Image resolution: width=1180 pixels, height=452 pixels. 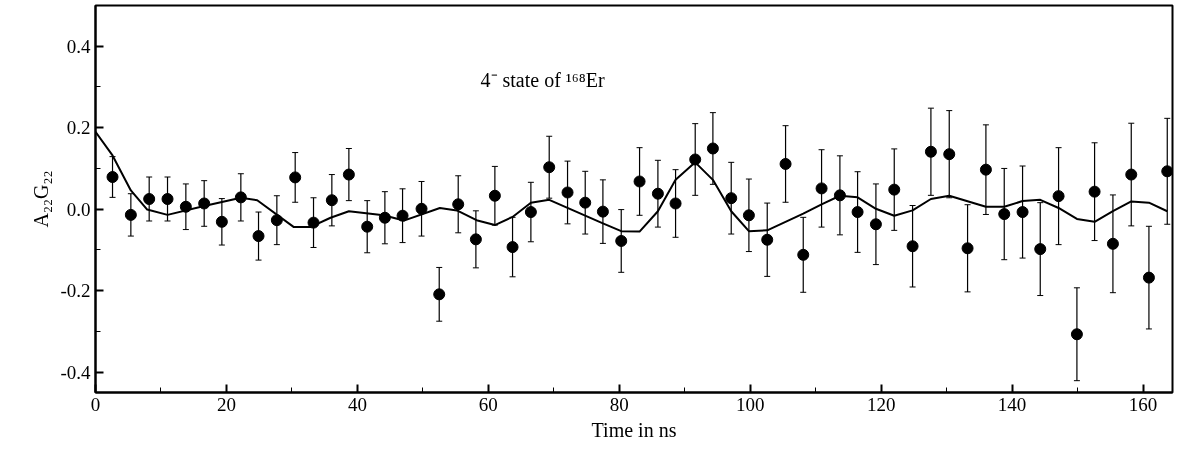 What do you see at coordinates (95, 404) in the screenshot?
I see `x-tick-label: 0` at bounding box center [95, 404].